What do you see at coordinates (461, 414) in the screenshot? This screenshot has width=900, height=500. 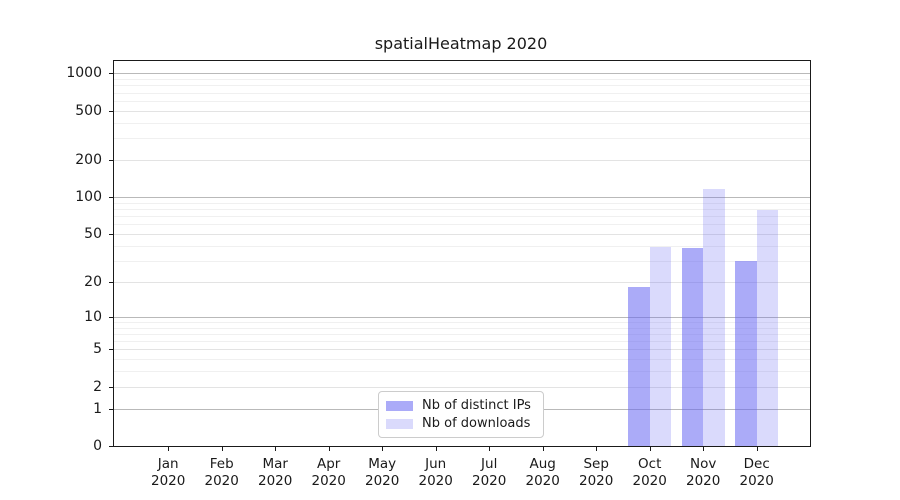 I see `legend: Nb of distinct IPs Nb of downloads` at bounding box center [461, 414].